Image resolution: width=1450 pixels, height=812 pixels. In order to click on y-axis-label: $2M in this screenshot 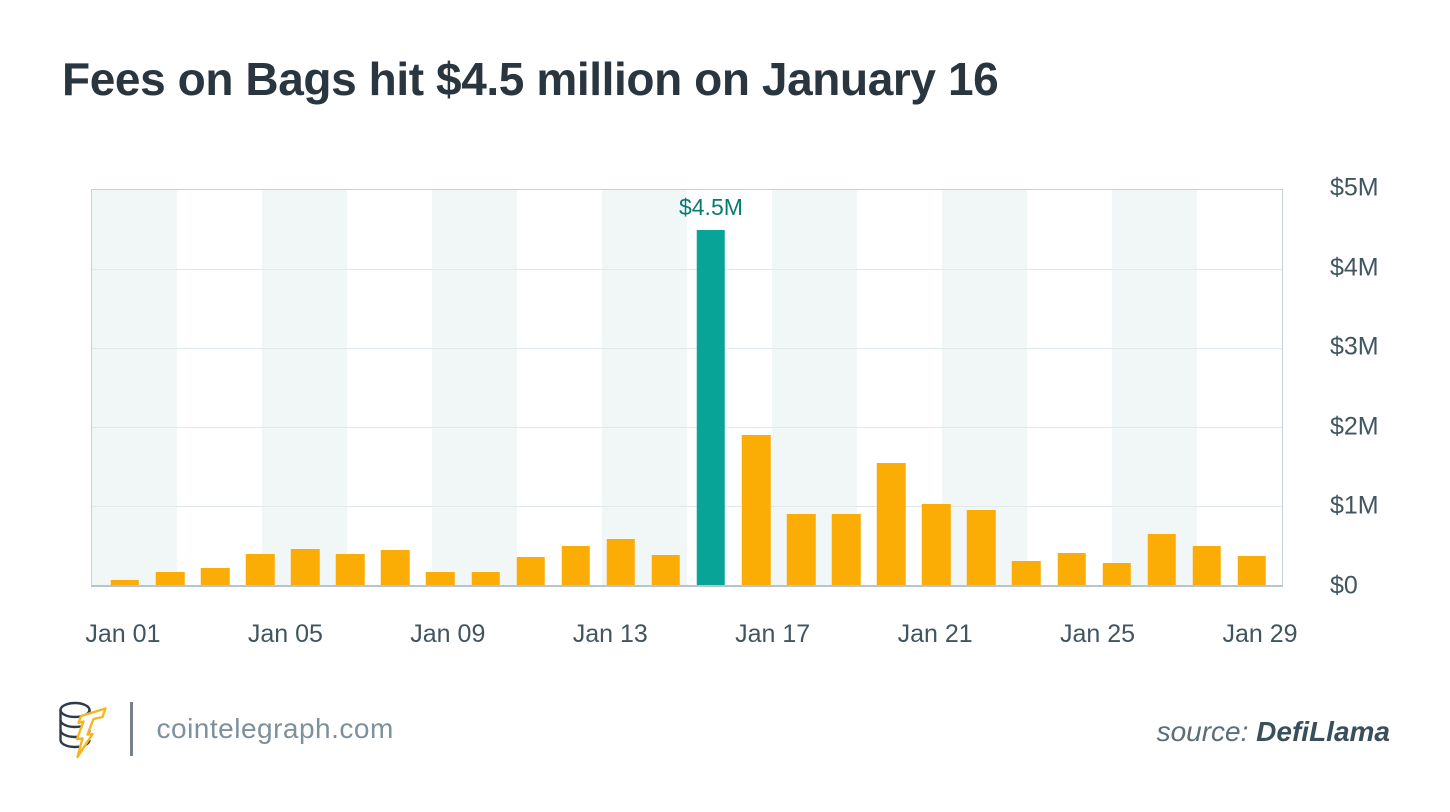, I will do `click(1354, 426)`.